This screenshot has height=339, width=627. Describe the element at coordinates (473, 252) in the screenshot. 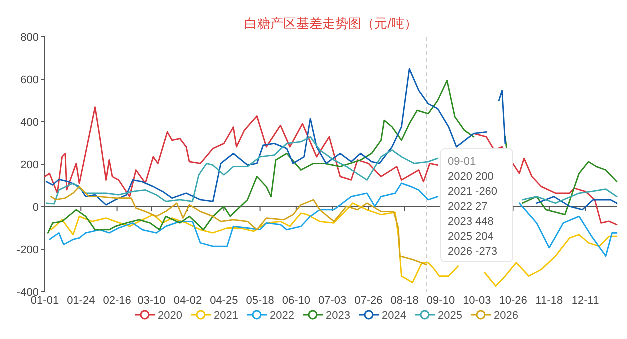

I see `annotation: 2026 -273` at that location.